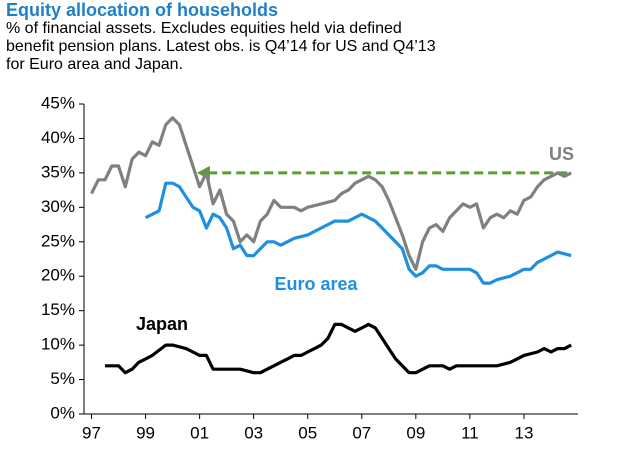 The image size is (640, 449). Describe the element at coordinates (58, 171) in the screenshot. I see `y-tick-label: 35%` at that location.